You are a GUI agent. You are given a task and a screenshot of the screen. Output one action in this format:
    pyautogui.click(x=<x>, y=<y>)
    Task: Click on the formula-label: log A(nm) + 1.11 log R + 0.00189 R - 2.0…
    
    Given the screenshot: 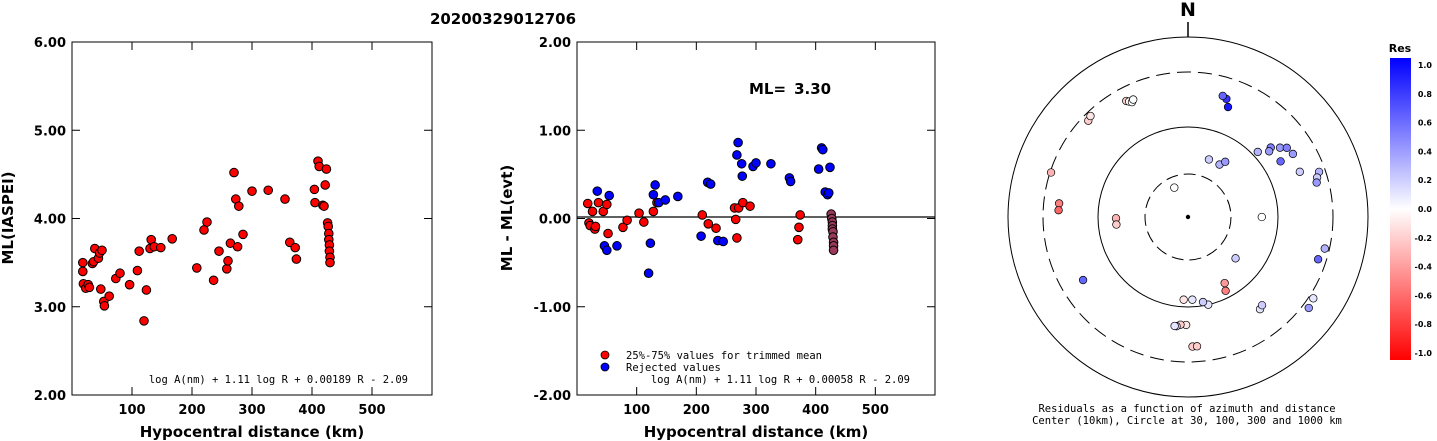 What is the action you would take?
    pyautogui.click(x=278, y=380)
    